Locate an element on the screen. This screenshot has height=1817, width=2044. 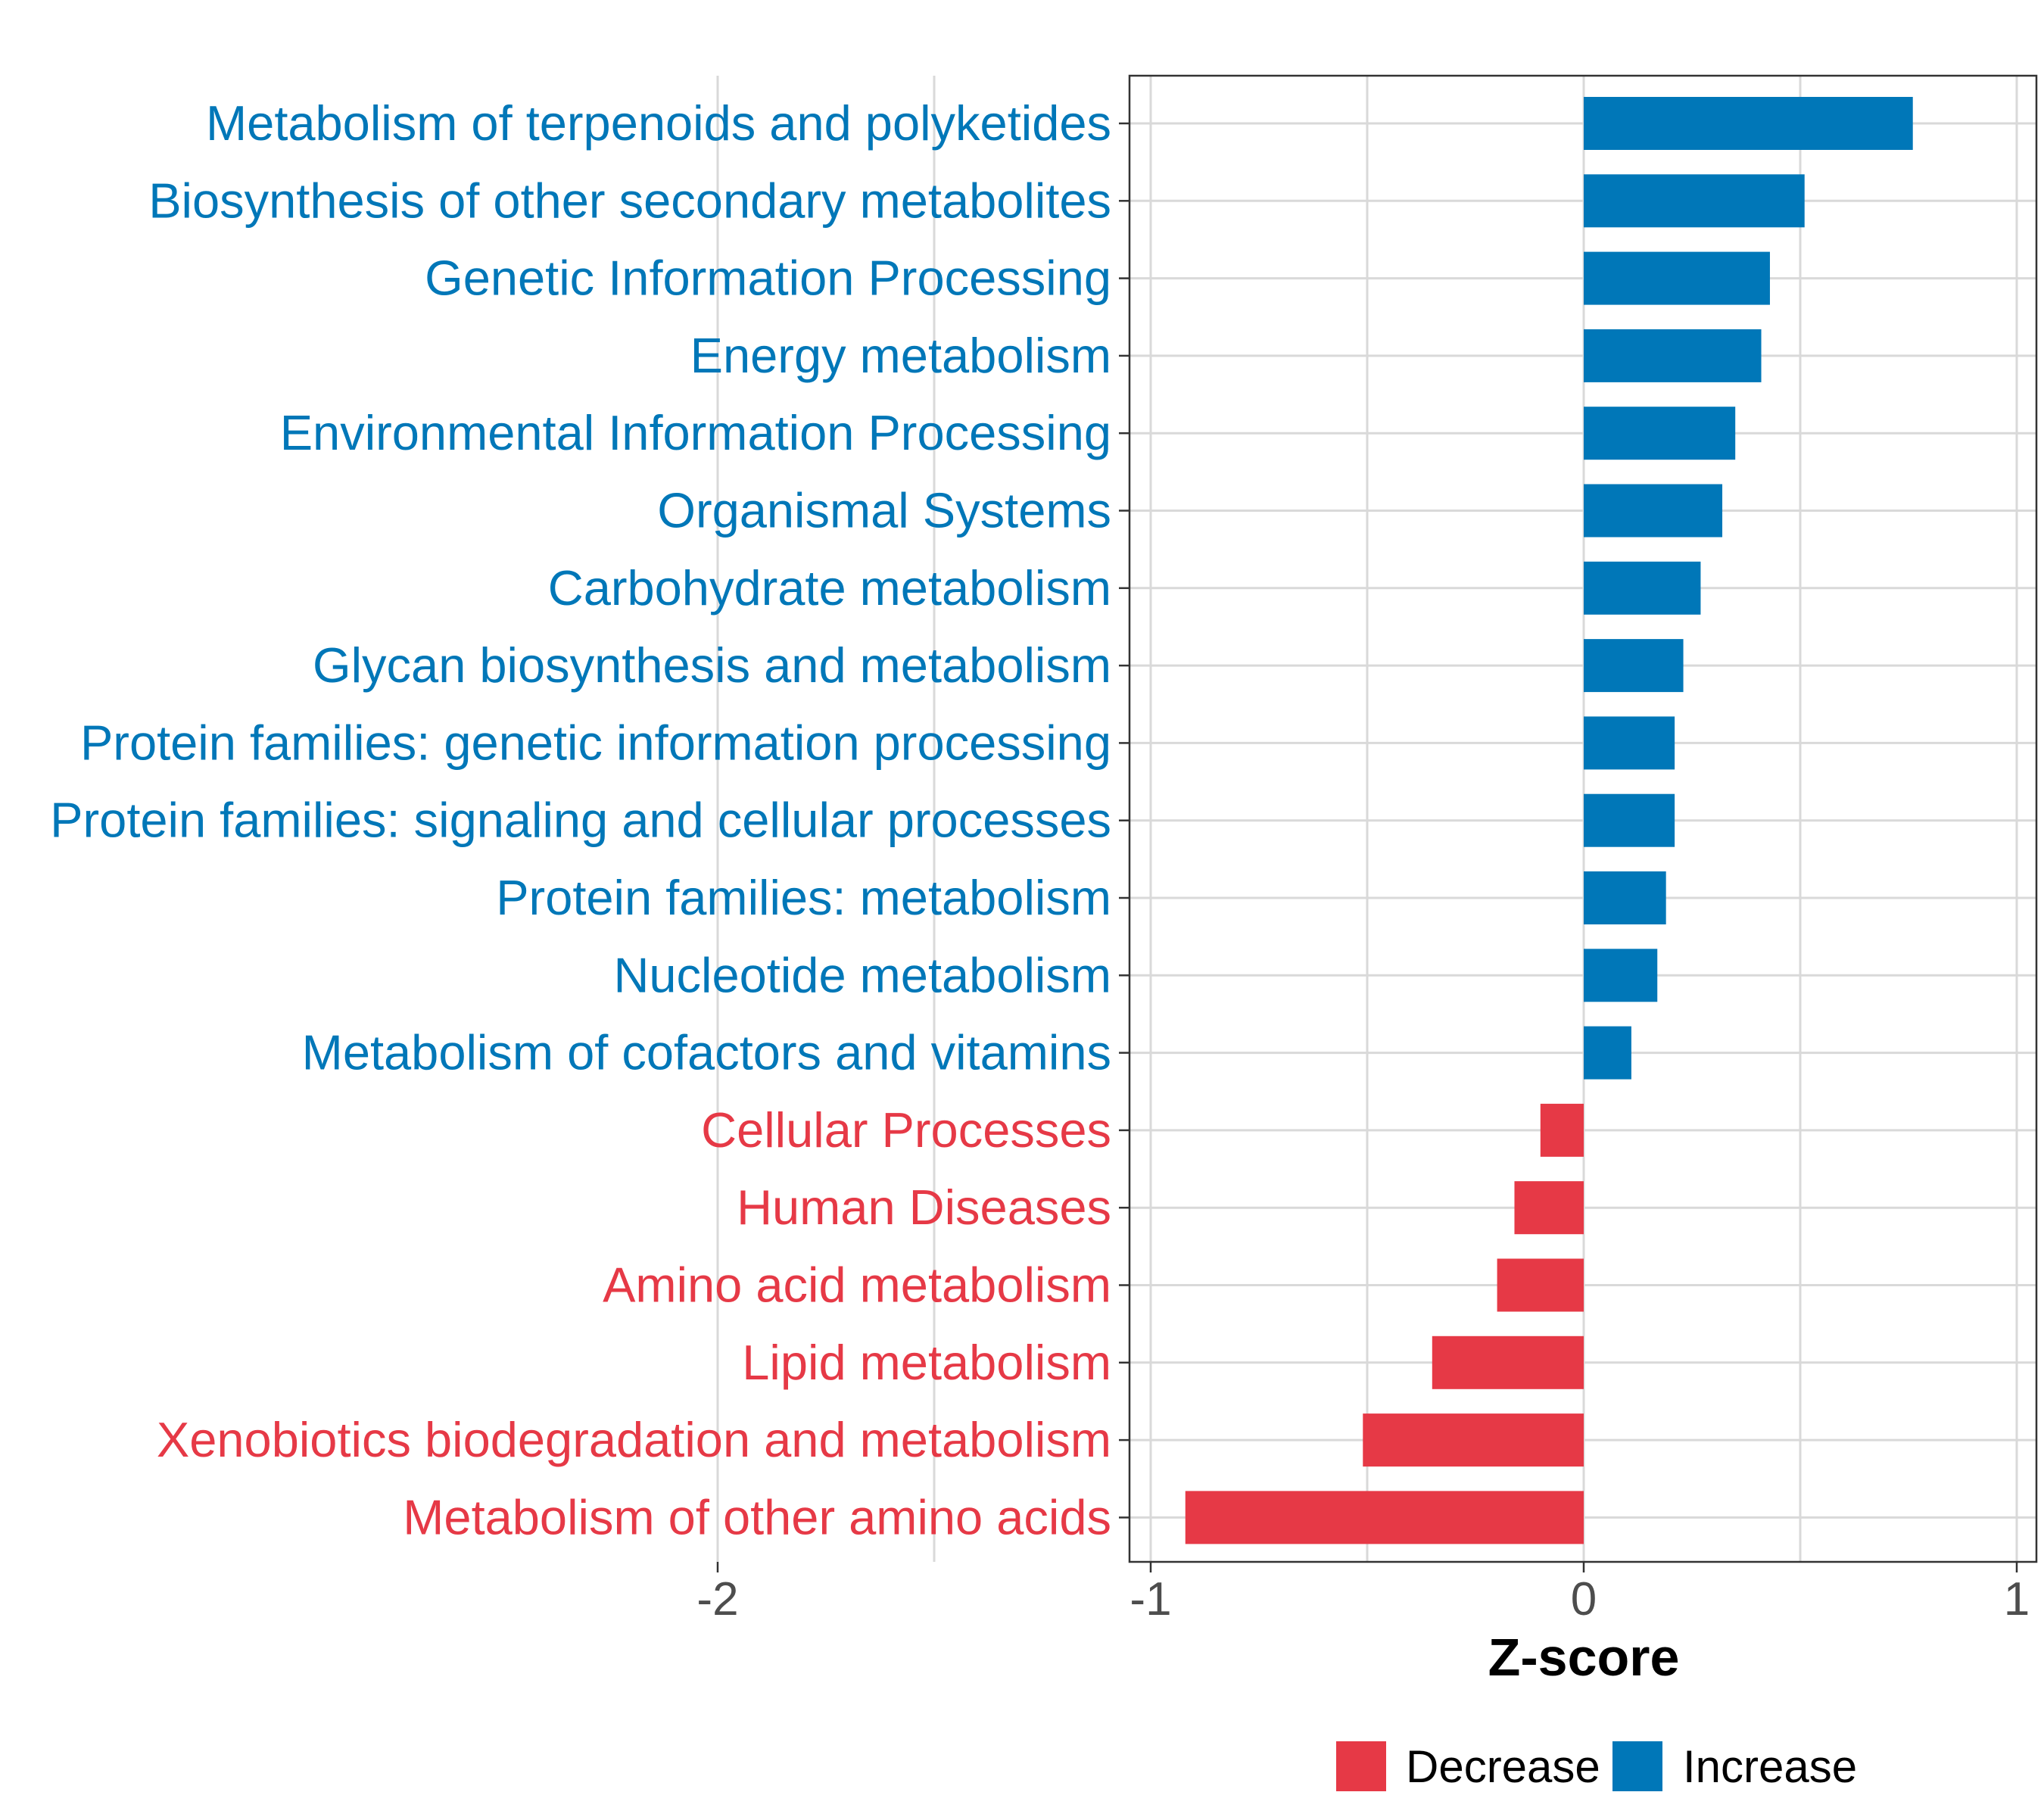
category-label: Genetic Information Processing is located at coordinates (768, 278).